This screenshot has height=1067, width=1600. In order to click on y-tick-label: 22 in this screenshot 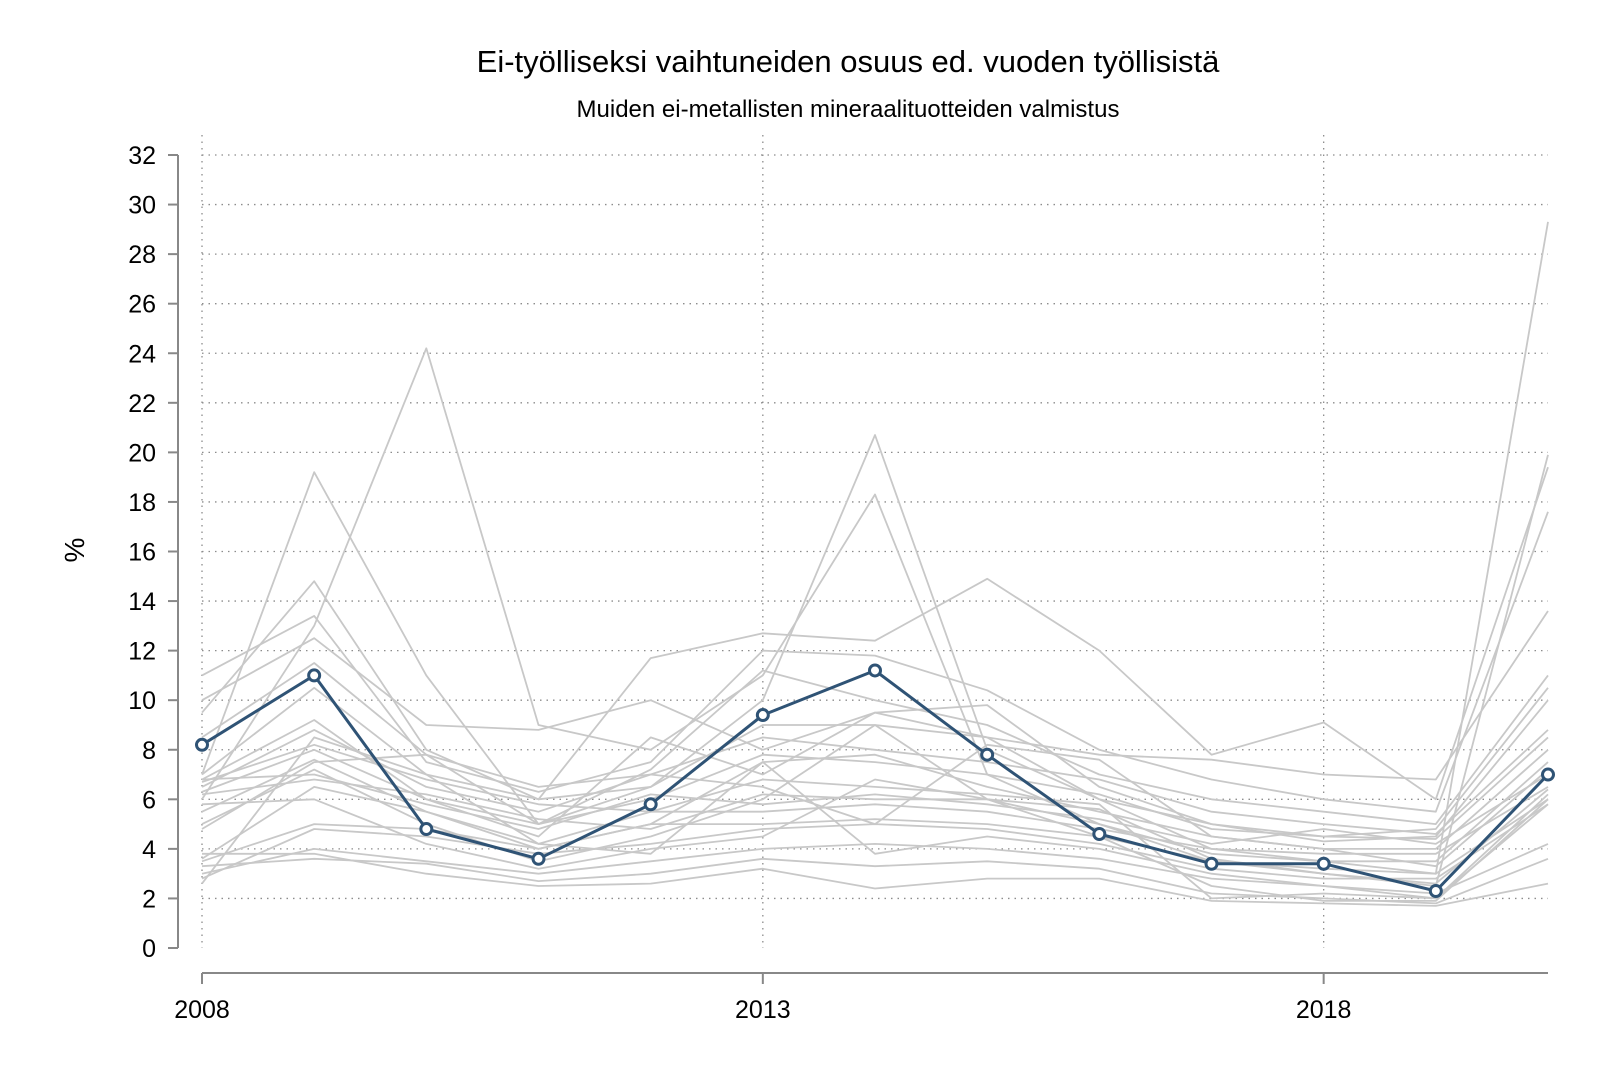, I will do `click(142, 404)`.